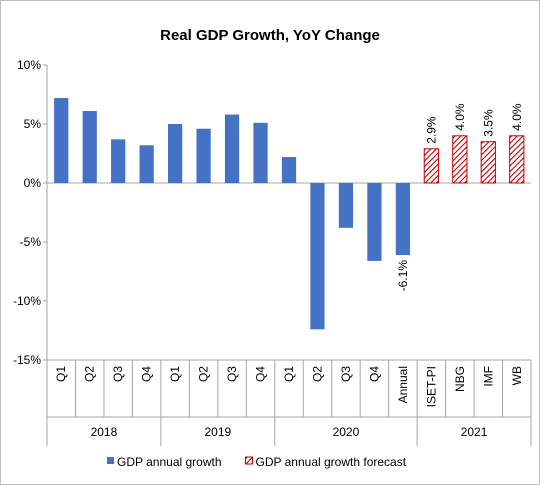 The height and width of the screenshot is (485, 540). What do you see at coordinates (488, 376) in the screenshot?
I see `category-label: IMF` at bounding box center [488, 376].